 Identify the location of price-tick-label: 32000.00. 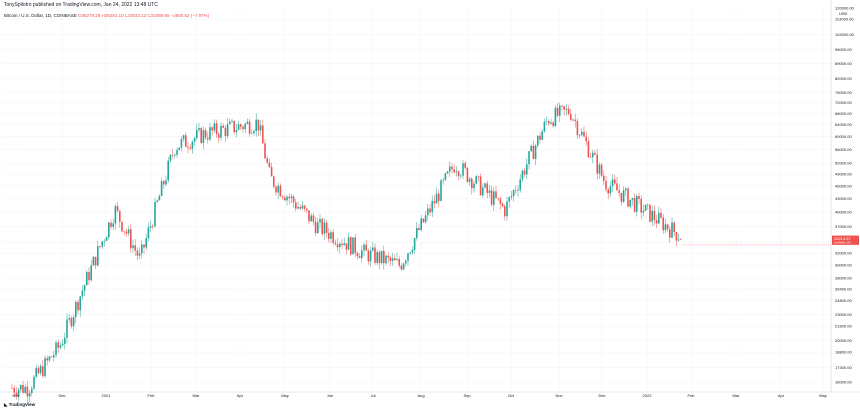
(843, 253).